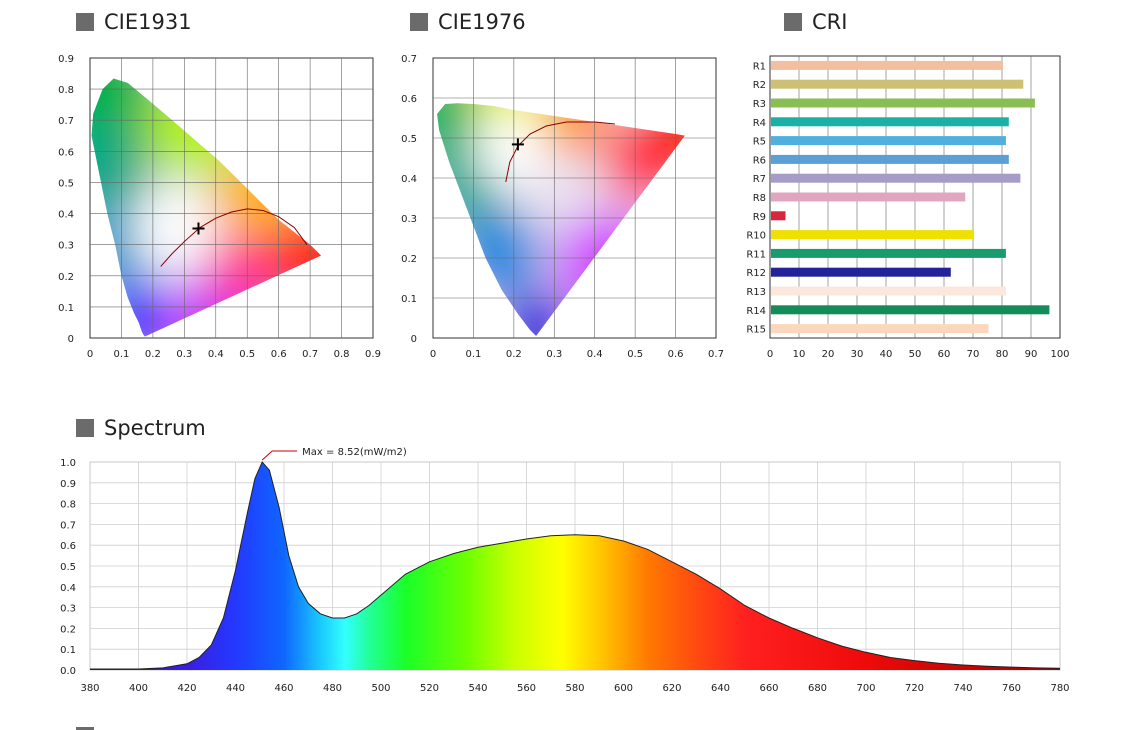 The image size is (1122, 730). What do you see at coordinates (468, 22) in the screenshot?
I see `cie1976-title: CIE1976` at bounding box center [468, 22].